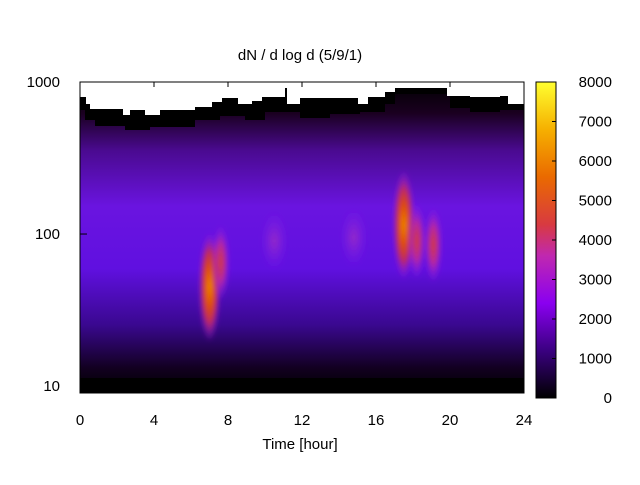 The height and width of the screenshot is (485, 640). I want to click on upper-cutoff-white, so click(302, 98).